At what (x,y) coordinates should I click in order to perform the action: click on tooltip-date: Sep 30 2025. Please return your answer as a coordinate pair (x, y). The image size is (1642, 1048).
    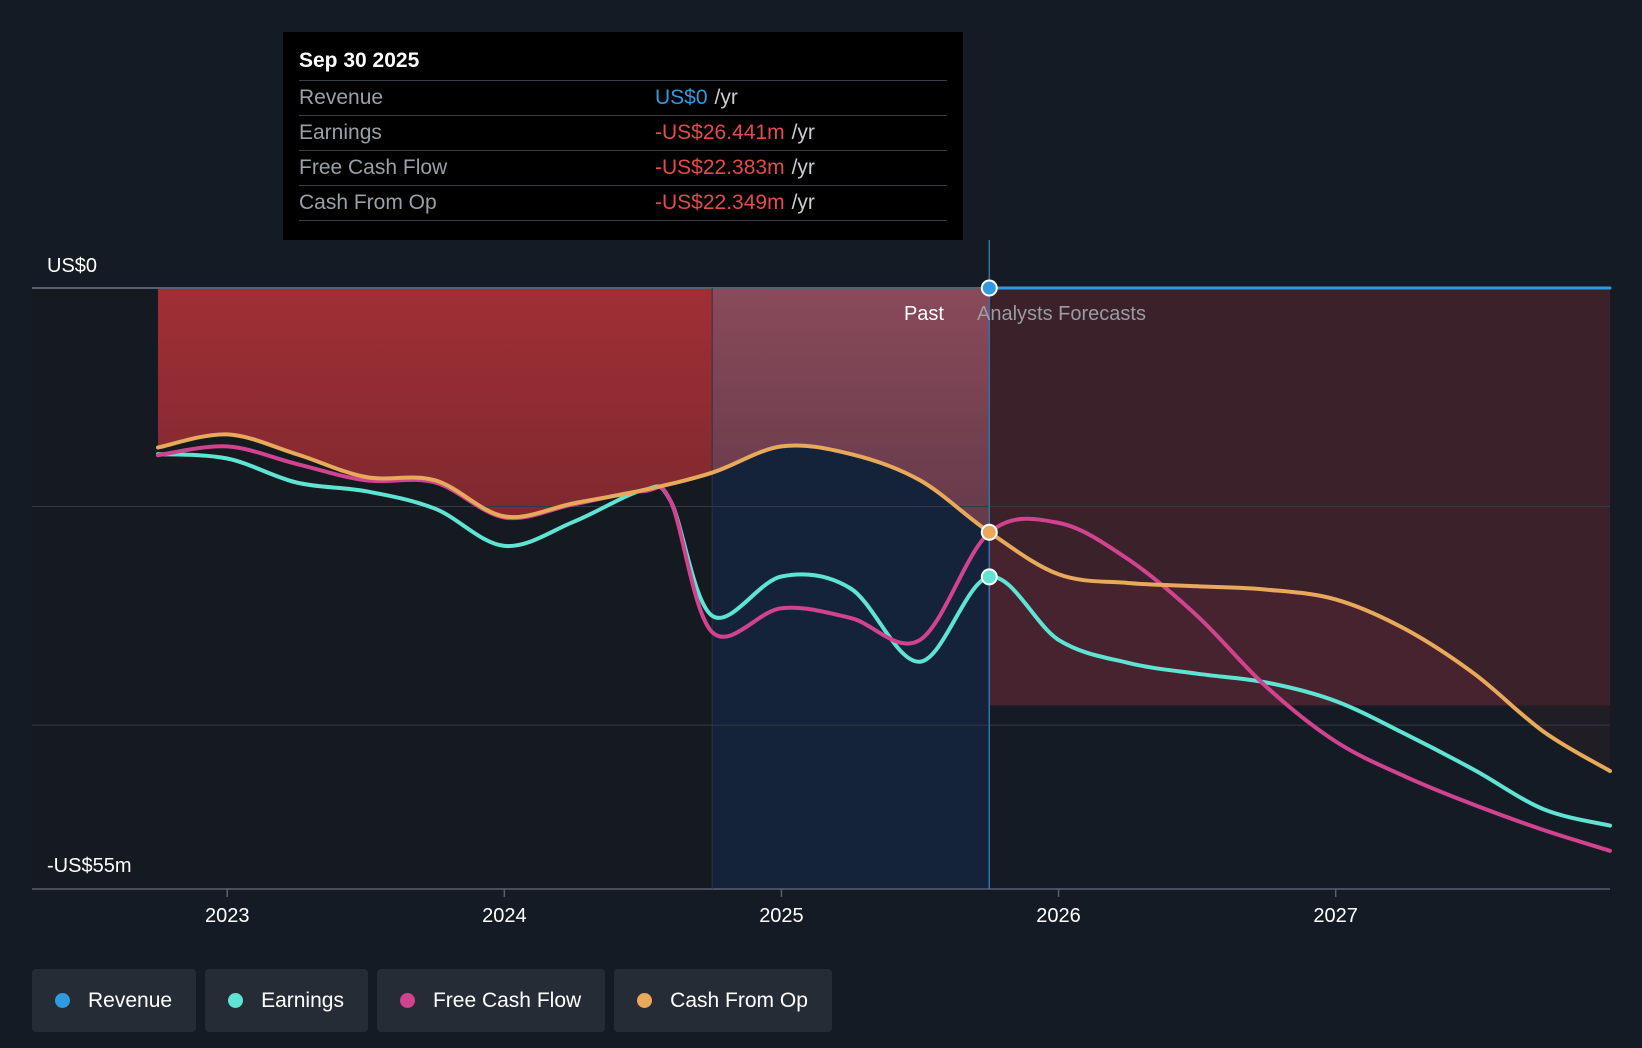
    Looking at the image, I should click on (359, 60).